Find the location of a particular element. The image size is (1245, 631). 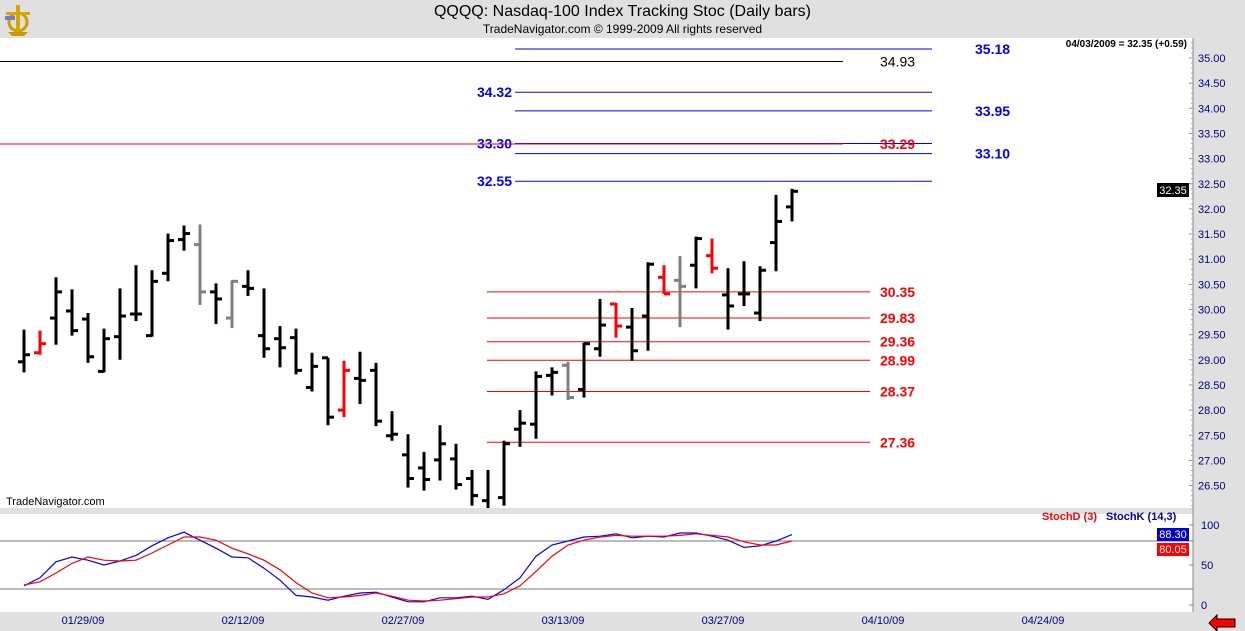

x-tick-label: 02/12/09 is located at coordinates (243, 621).